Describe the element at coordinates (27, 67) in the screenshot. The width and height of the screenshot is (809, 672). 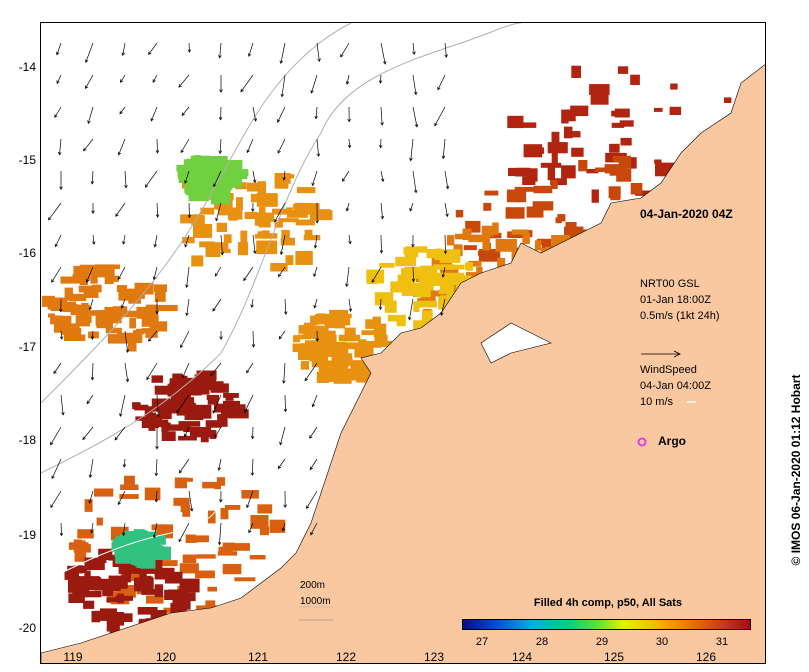
I see `lat-label: -14` at that location.